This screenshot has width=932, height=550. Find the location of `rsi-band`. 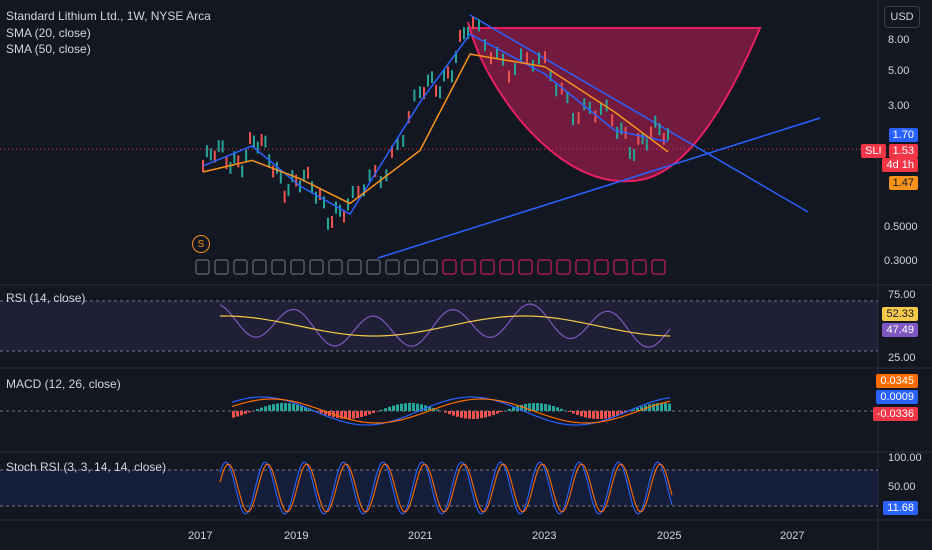

rsi-band is located at coordinates (439, 326).